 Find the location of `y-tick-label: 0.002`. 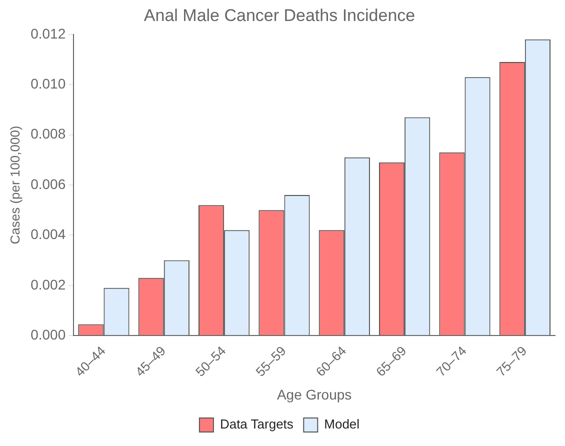

y-tick-label: 0.002 is located at coordinates (48, 284).